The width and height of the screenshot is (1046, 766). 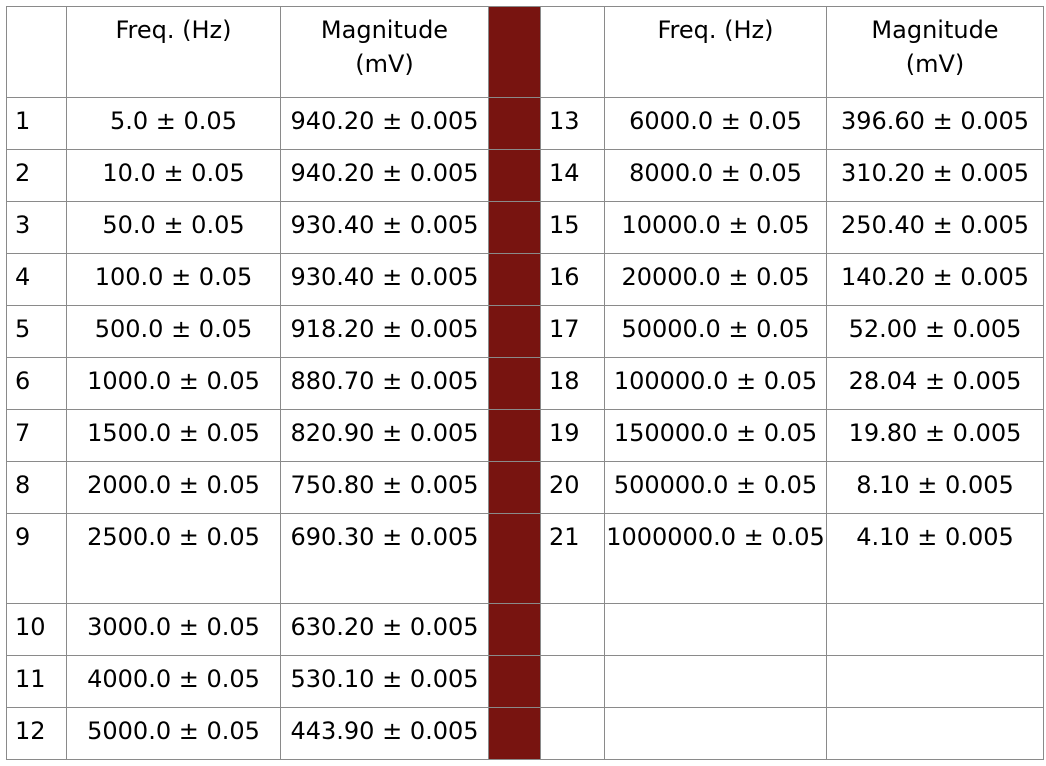 I want to click on frequency-cell: 6000.0 ± 0.05, so click(x=715, y=123).